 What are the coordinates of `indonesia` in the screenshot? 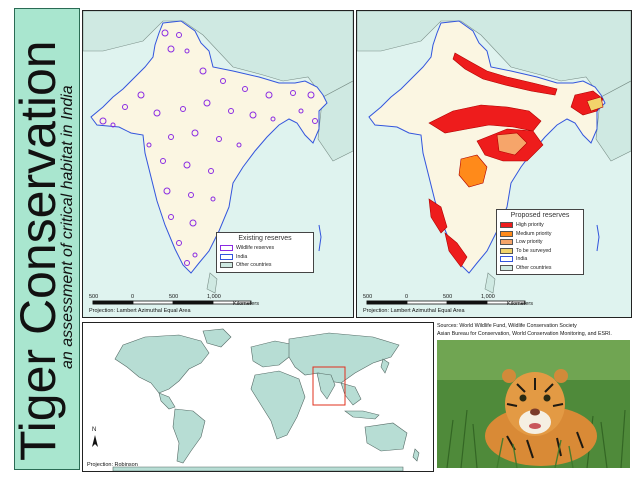 It's located at (362, 415).